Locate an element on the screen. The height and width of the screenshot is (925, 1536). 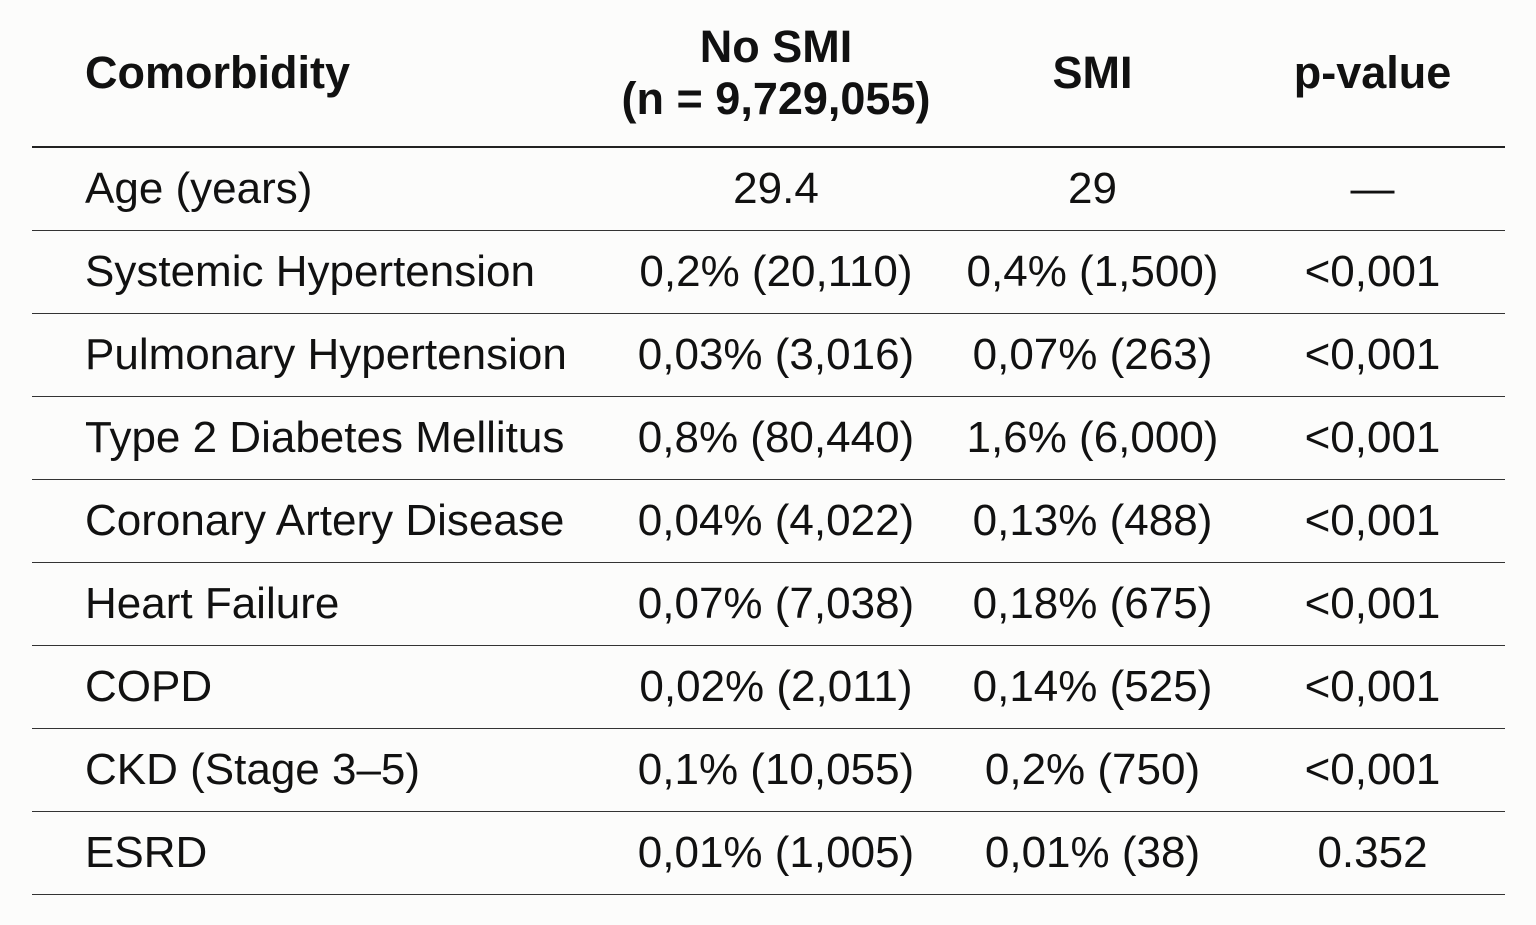
row-label: Age (years) is located at coordinates (319, 189).